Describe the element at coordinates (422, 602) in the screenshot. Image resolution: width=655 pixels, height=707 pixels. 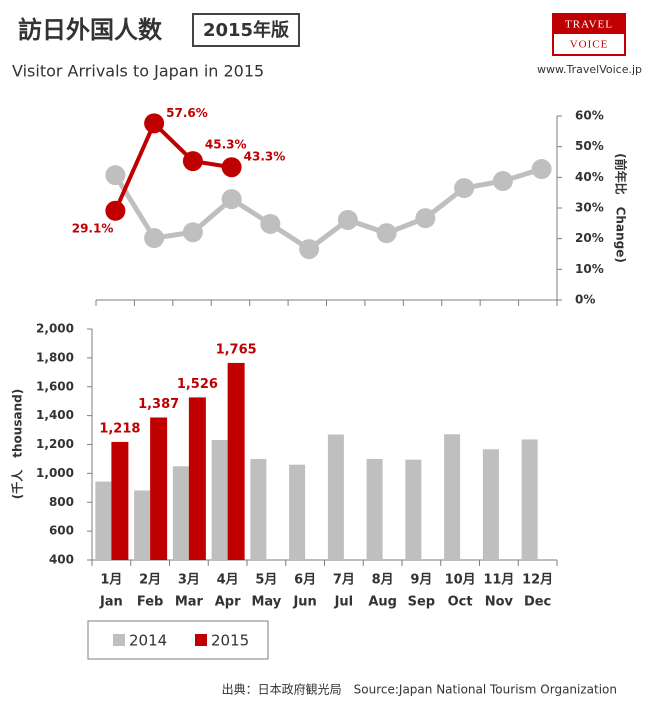
I see `x-tick-label-en: Sep` at that location.